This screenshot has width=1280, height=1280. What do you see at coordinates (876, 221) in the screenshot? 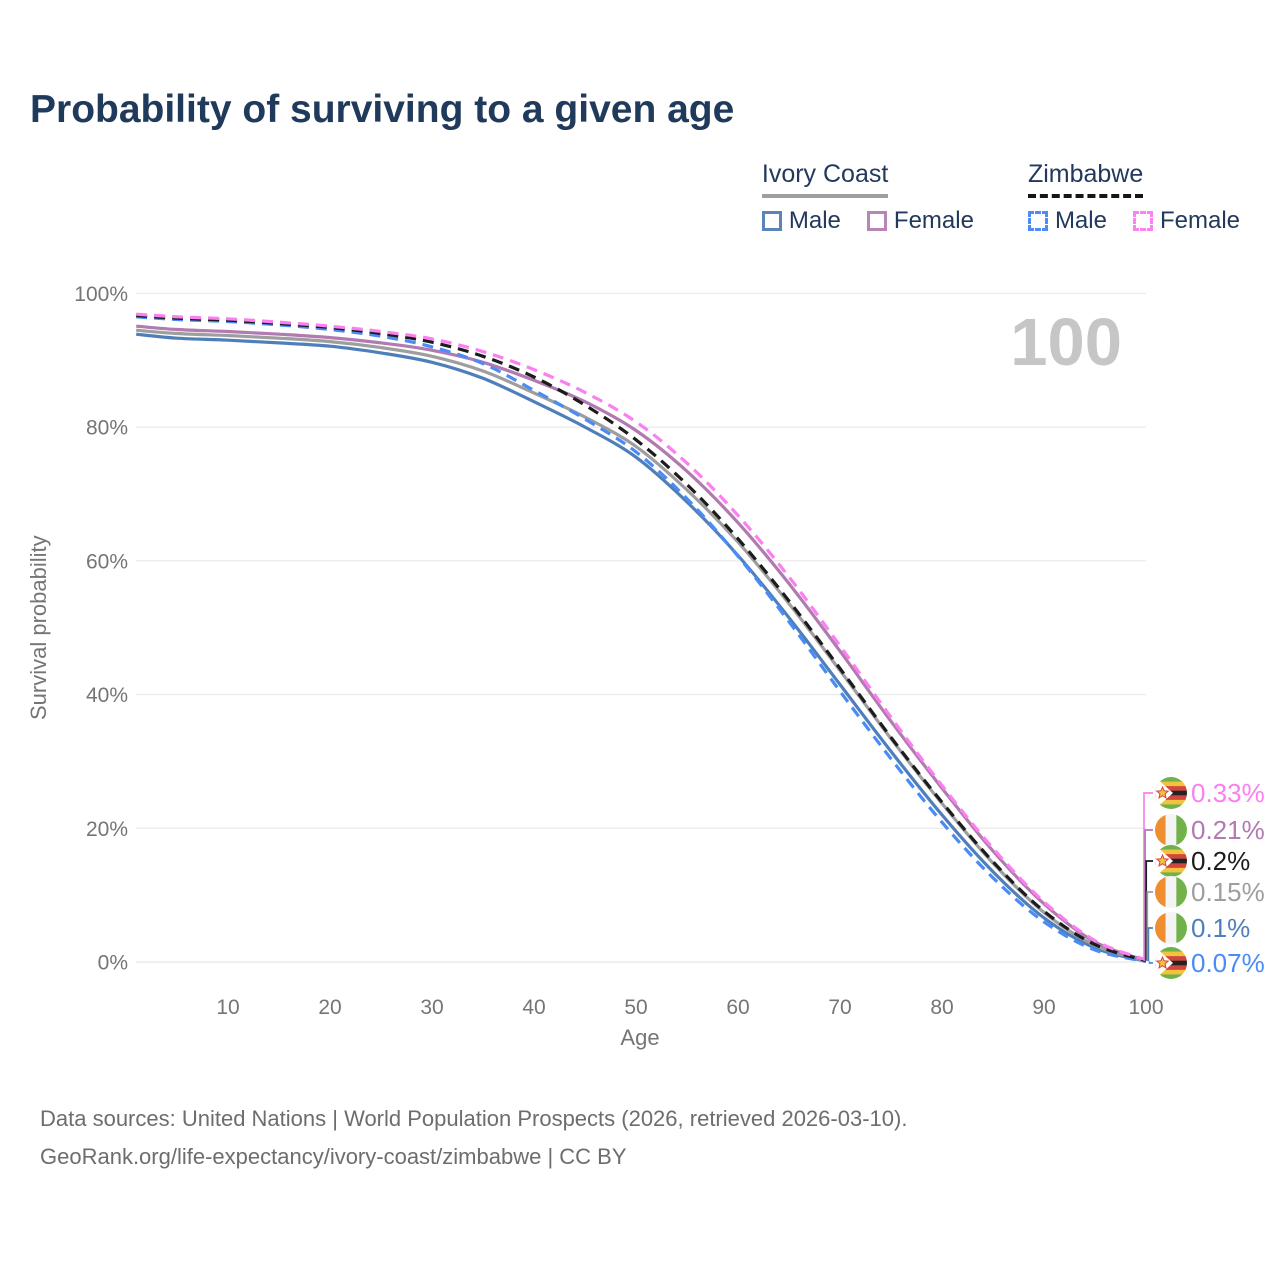
I see `ivory-coast-female-swatch-icon` at bounding box center [876, 221].